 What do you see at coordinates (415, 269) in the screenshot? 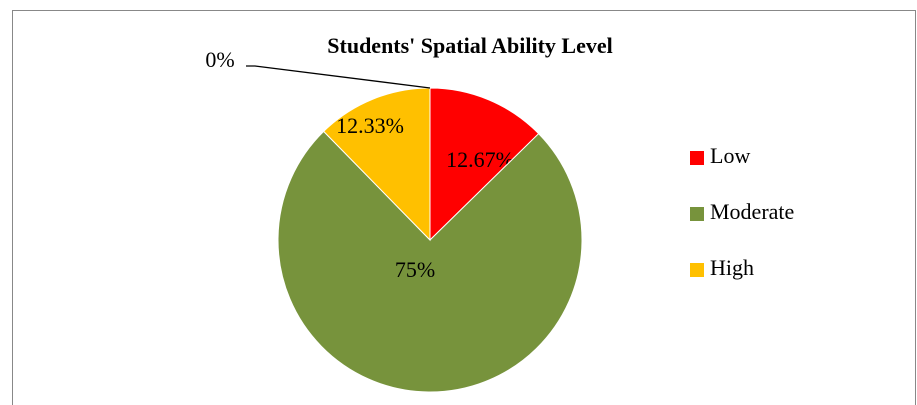
I see `data-label: 75%` at bounding box center [415, 269].